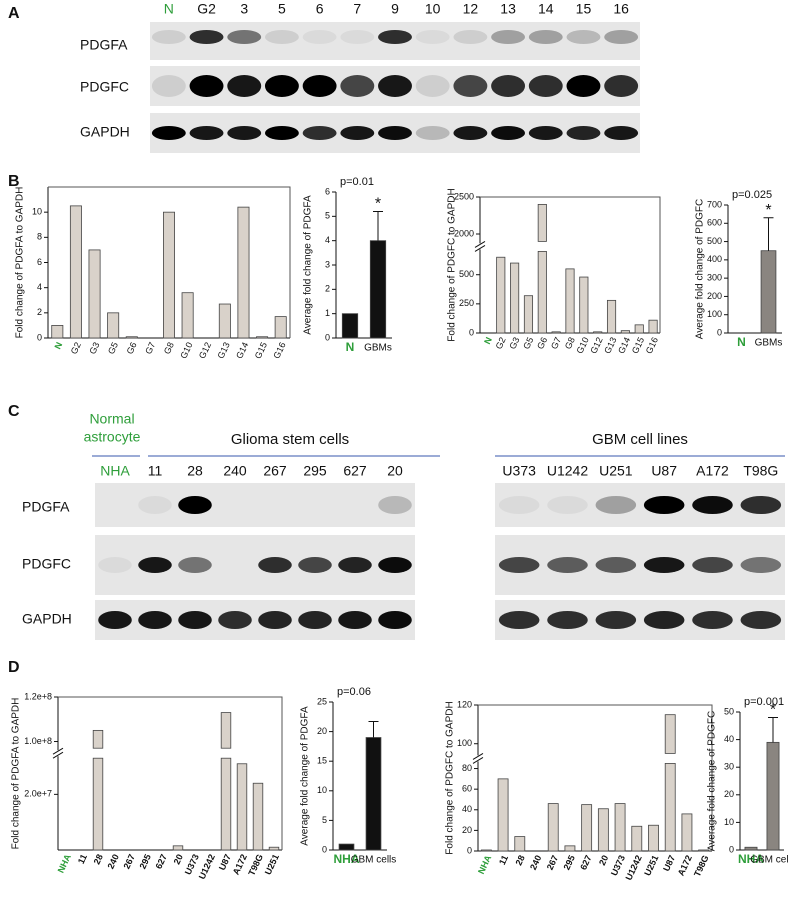 Image resolution: width=789 pixels, height=899 pixels. Describe the element at coordinates (46, 564) in the screenshot. I see `row-label: PDGFC` at that location.